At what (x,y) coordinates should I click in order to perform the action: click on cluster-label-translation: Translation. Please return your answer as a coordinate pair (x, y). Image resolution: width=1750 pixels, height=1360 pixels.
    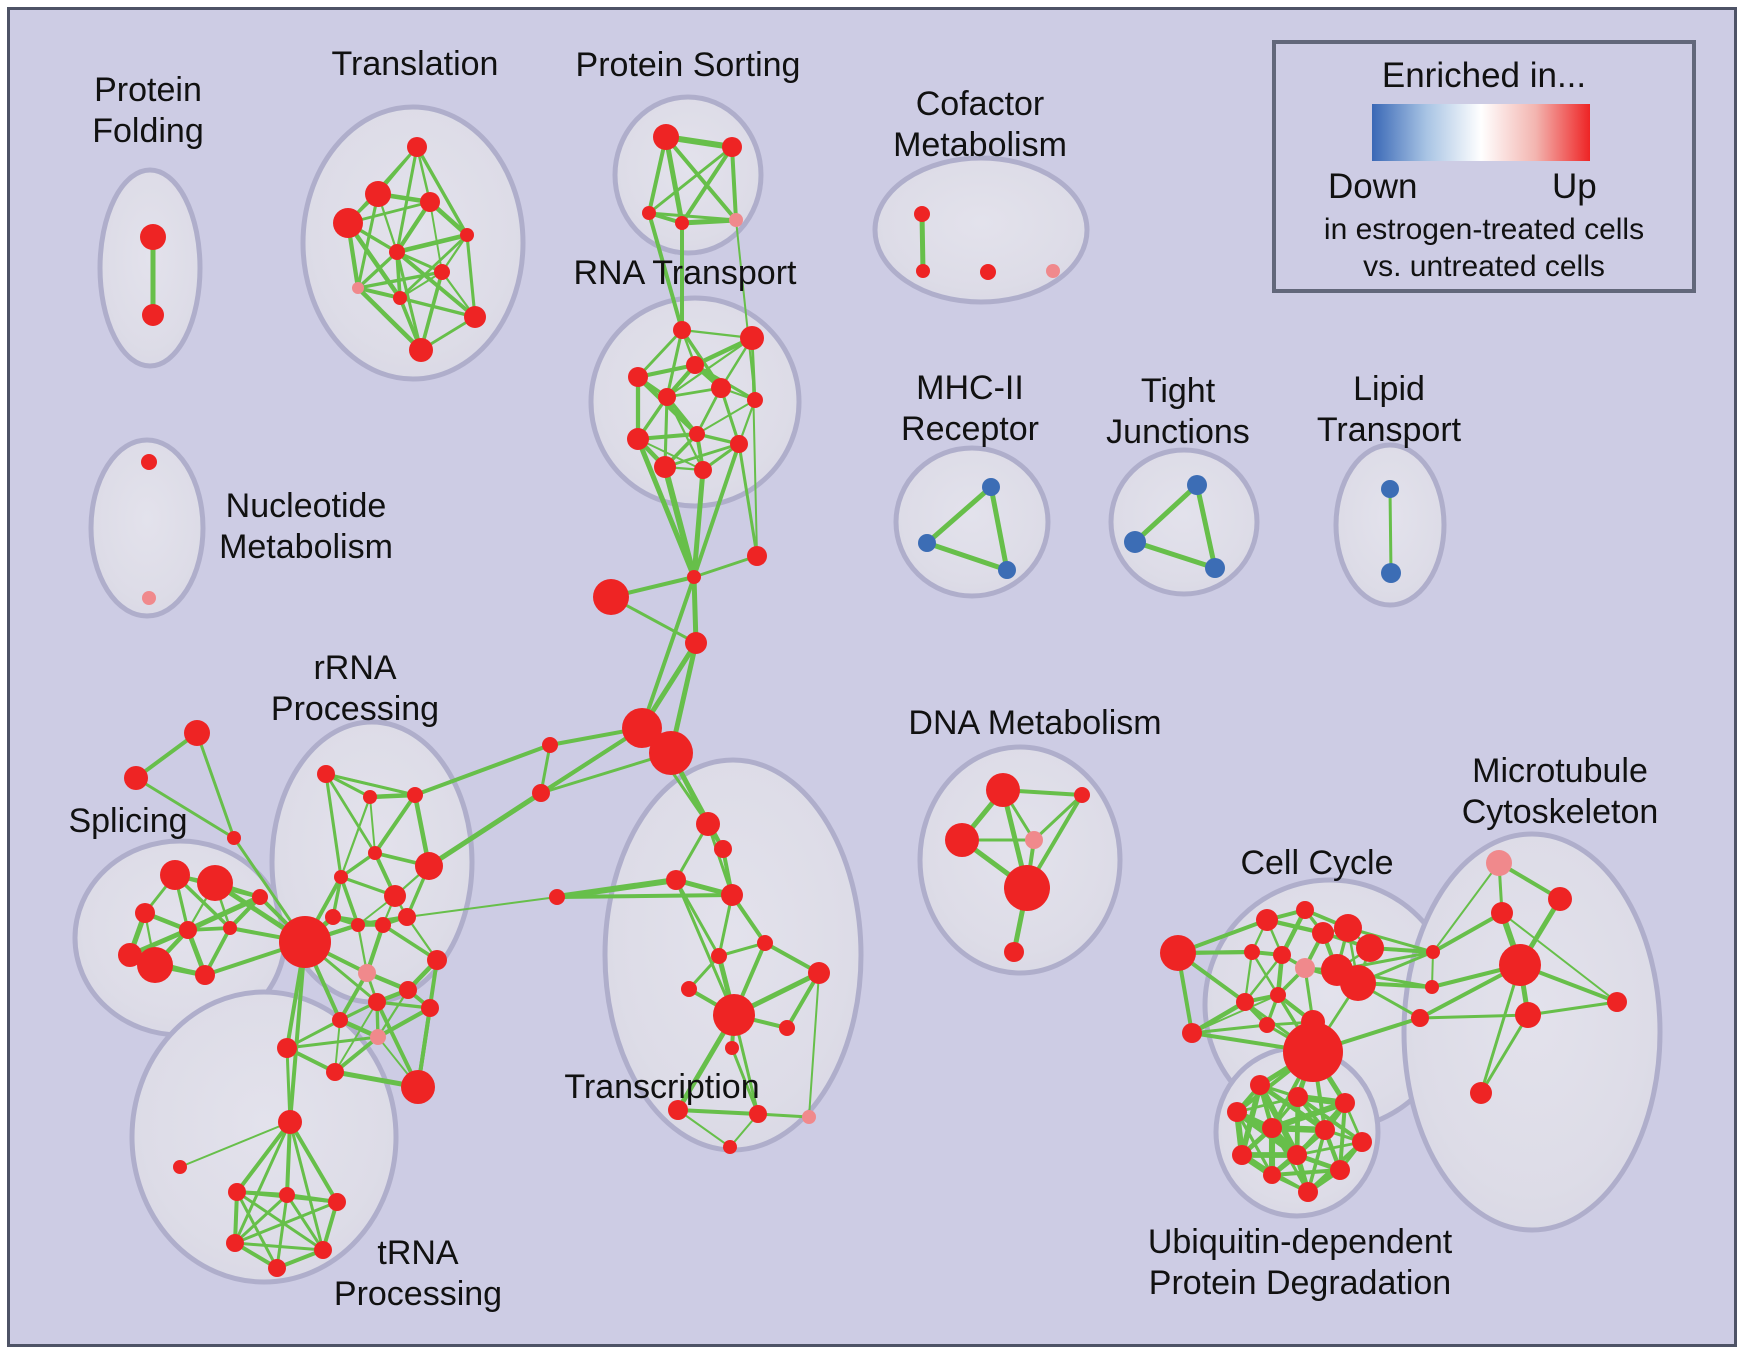
    Looking at the image, I should click on (415, 64).